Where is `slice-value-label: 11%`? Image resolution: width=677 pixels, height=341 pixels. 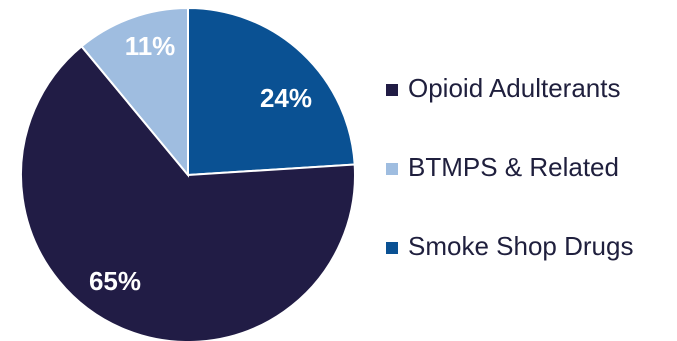
slice-value-label: 11% is located at coordinates (150, 46).